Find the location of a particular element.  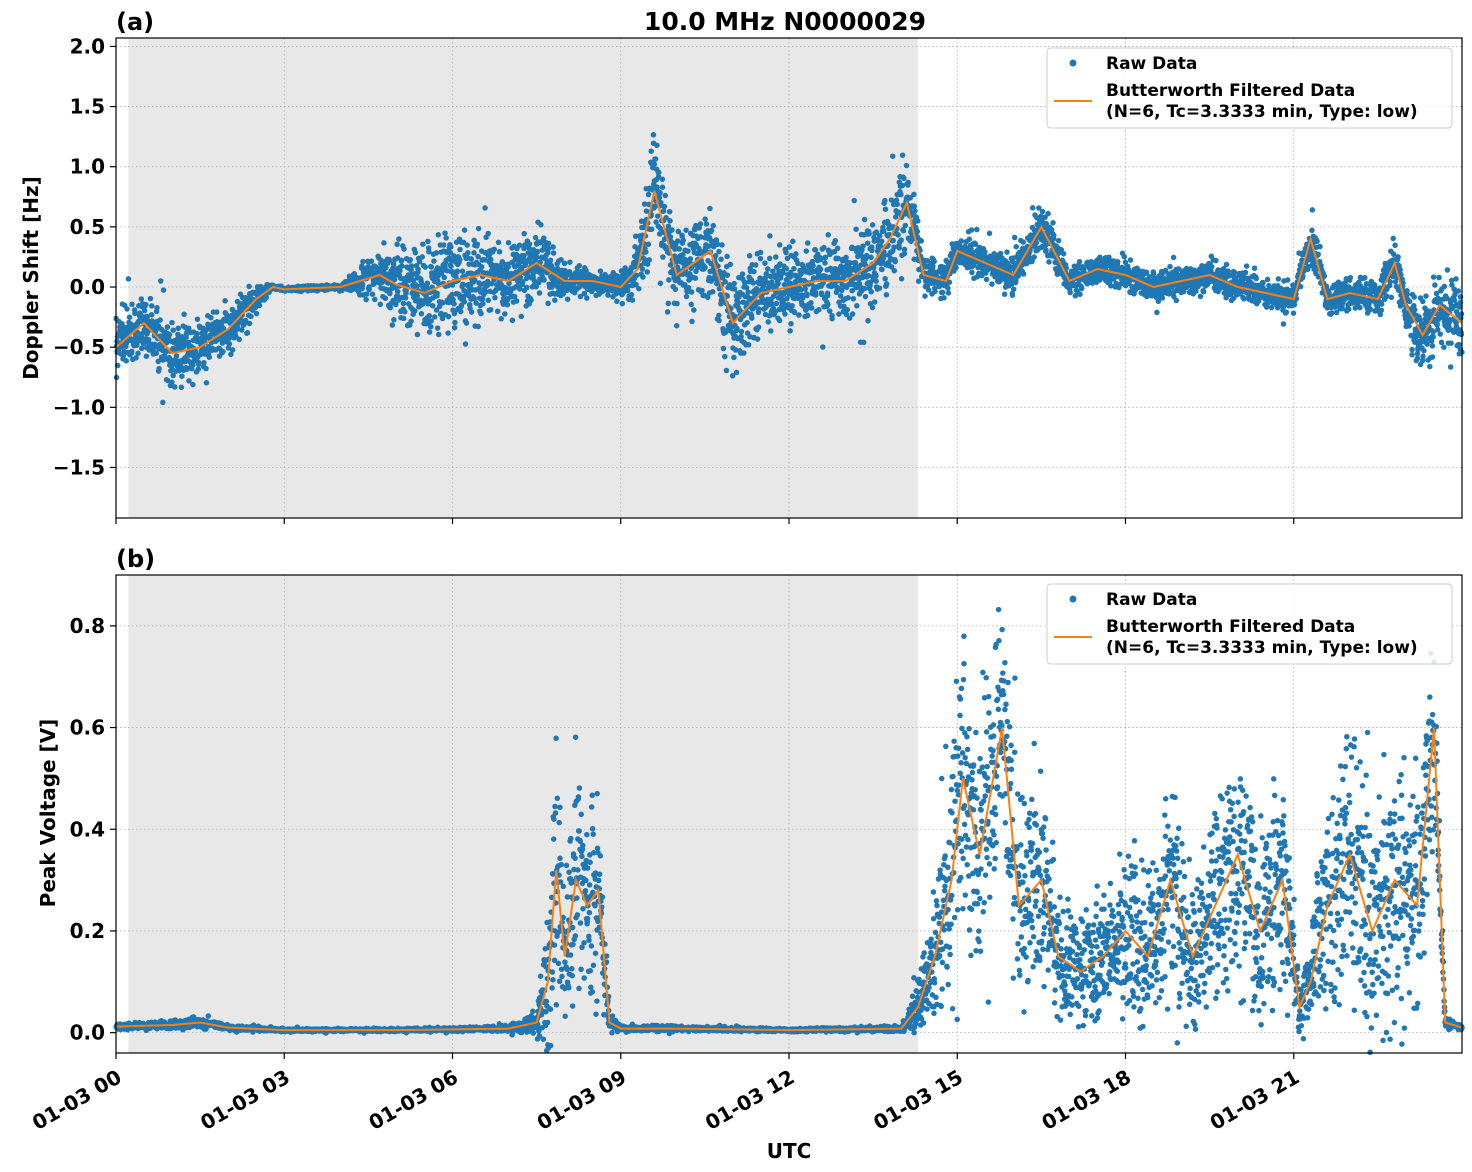

panel-b-ylabel: Peak Voltage [V] is located at coordinates (48, 813).